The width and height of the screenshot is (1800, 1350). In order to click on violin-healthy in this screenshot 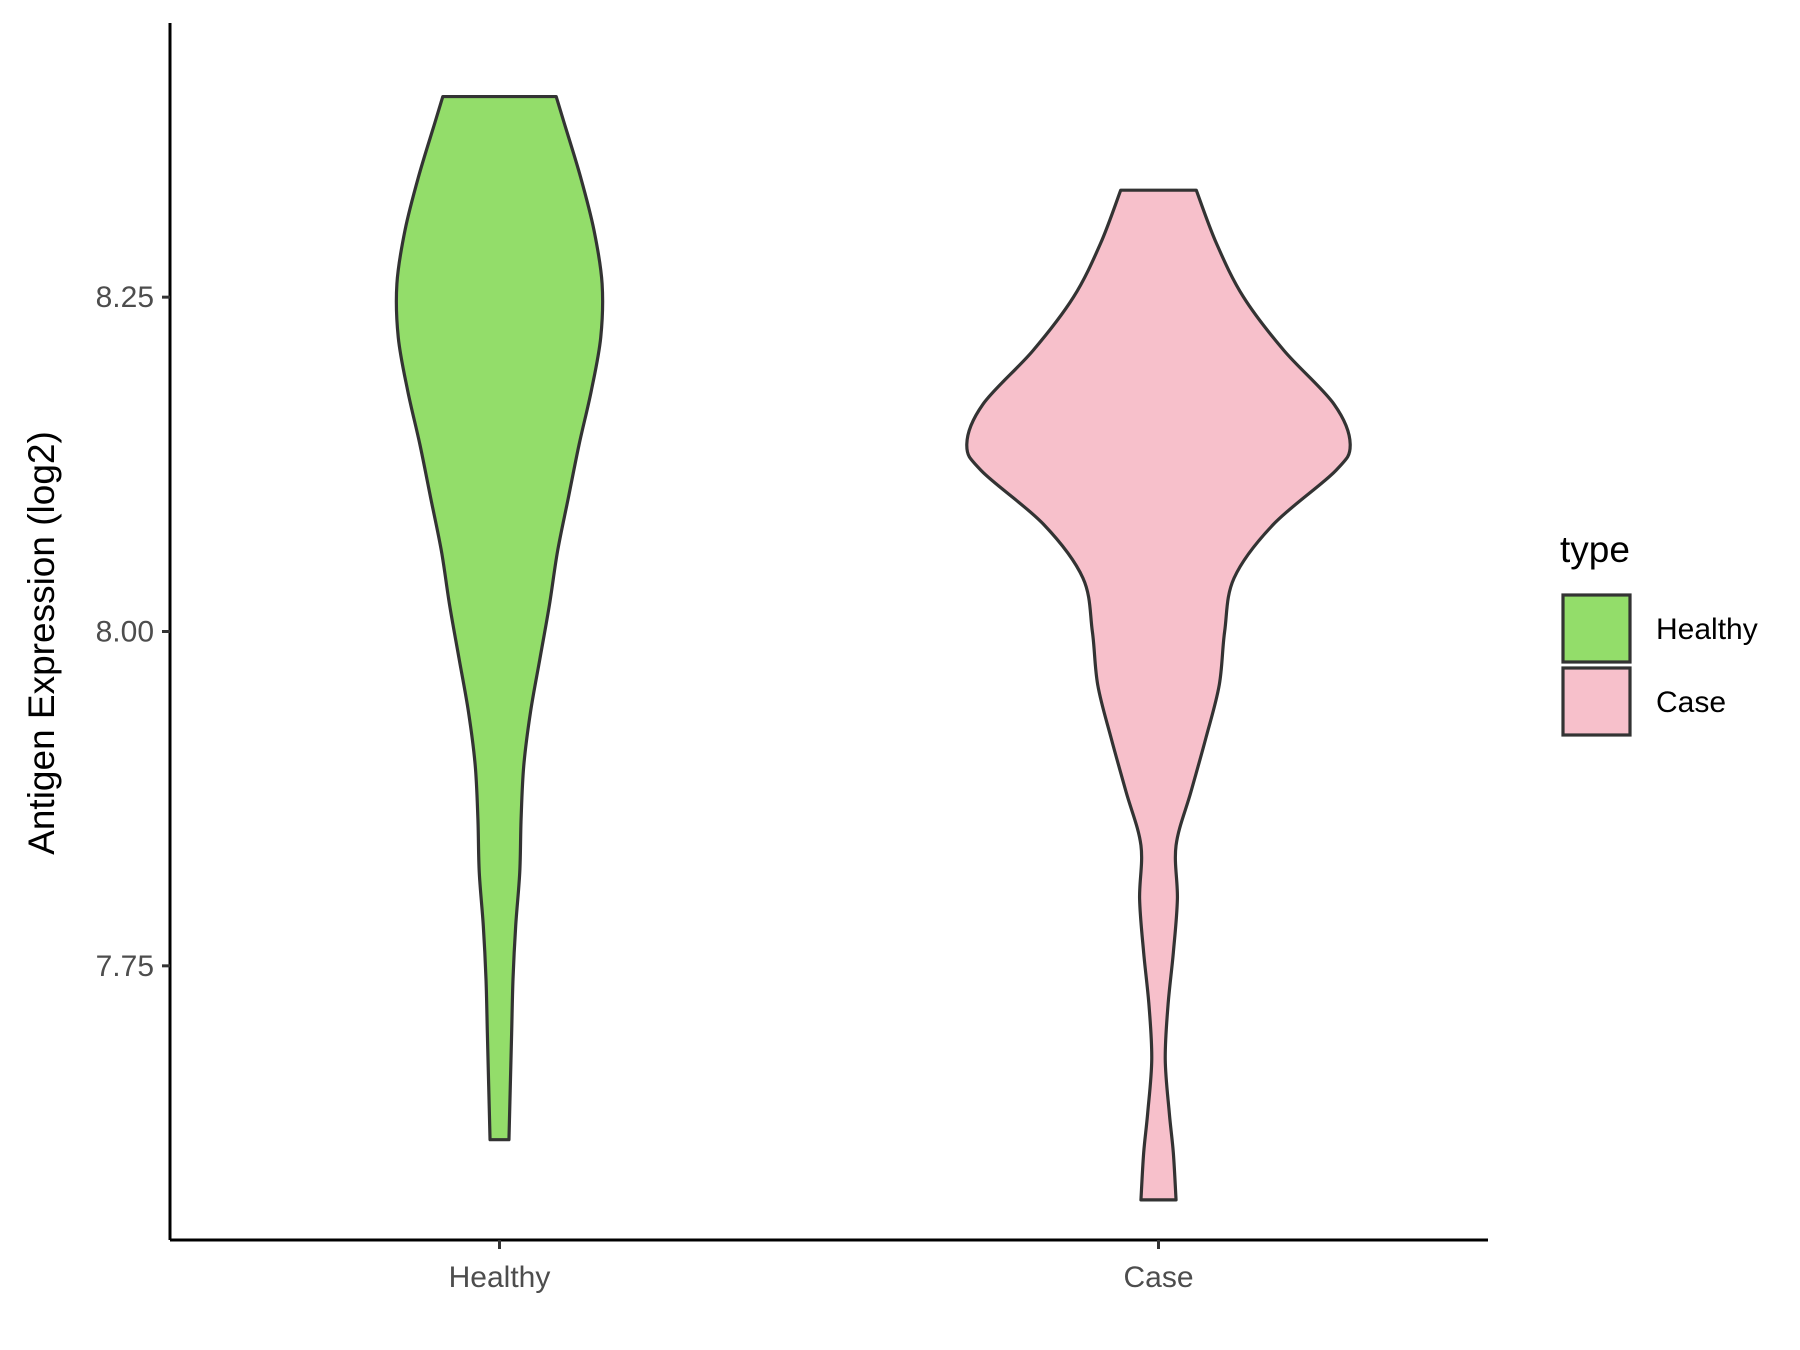, I will do `click(499, 618)`.